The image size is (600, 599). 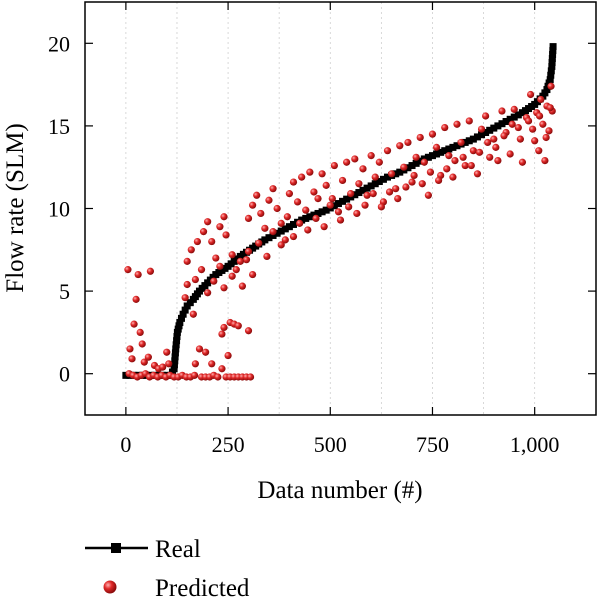 What do you see at coordinates (116, 548) in the screenshot?
I see `legend-real-marker` at bounding box center [116, 548].